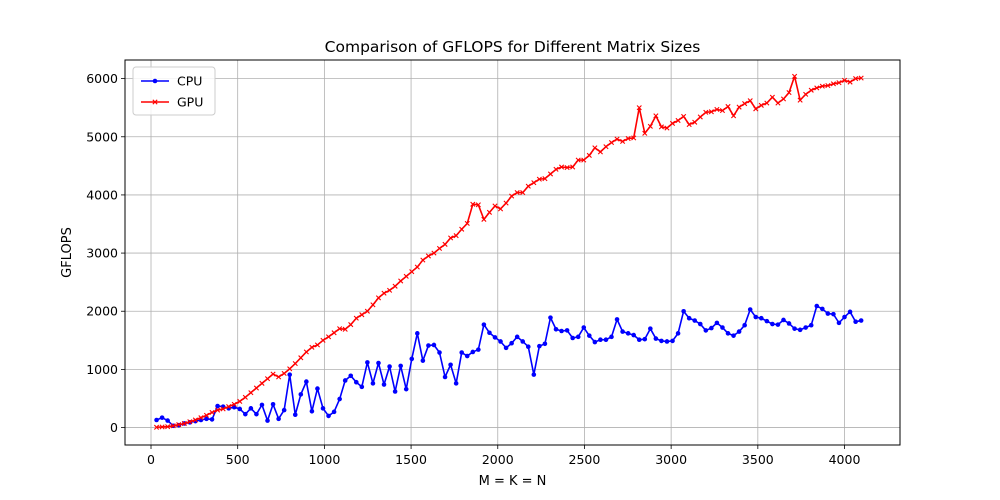  Describe the element at coordinates (155, 81) in the screenshot. I see `legend-marker-cpu` at that location.